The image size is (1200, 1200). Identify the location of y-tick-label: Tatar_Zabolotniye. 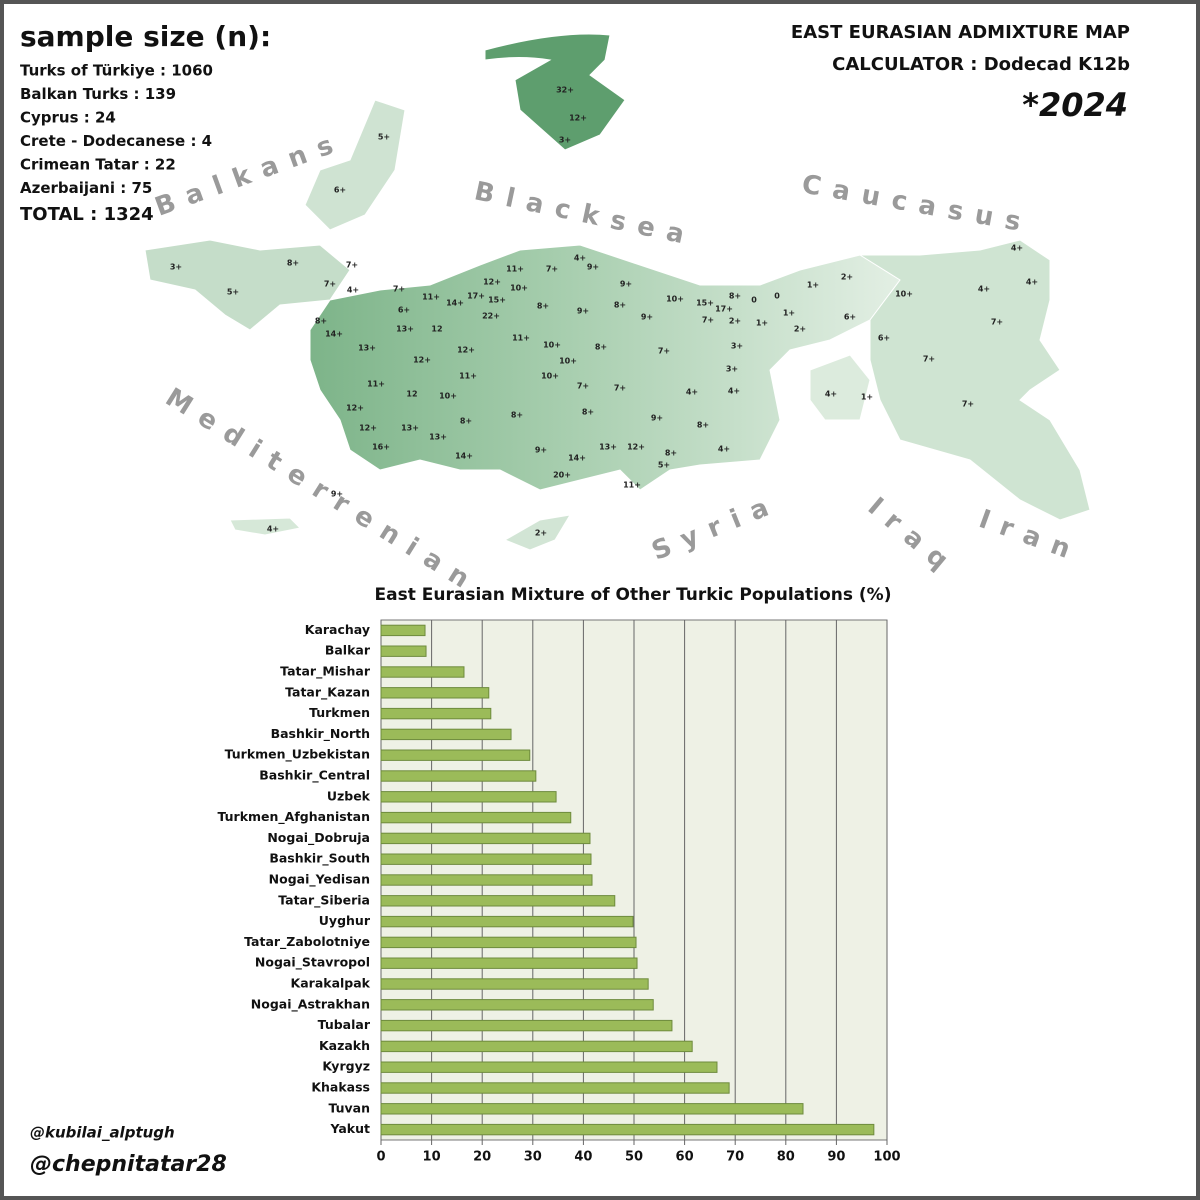
(307, 942).